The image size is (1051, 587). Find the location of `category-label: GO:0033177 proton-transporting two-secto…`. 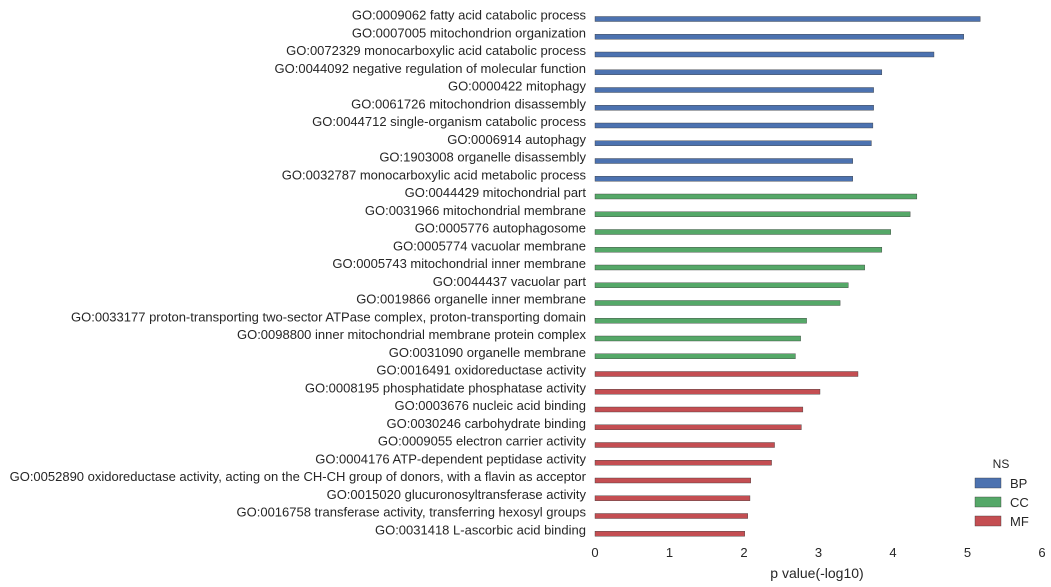

category-label: GO:0033177 proton-transporting two-secto… is located at coordinates (328, 316).